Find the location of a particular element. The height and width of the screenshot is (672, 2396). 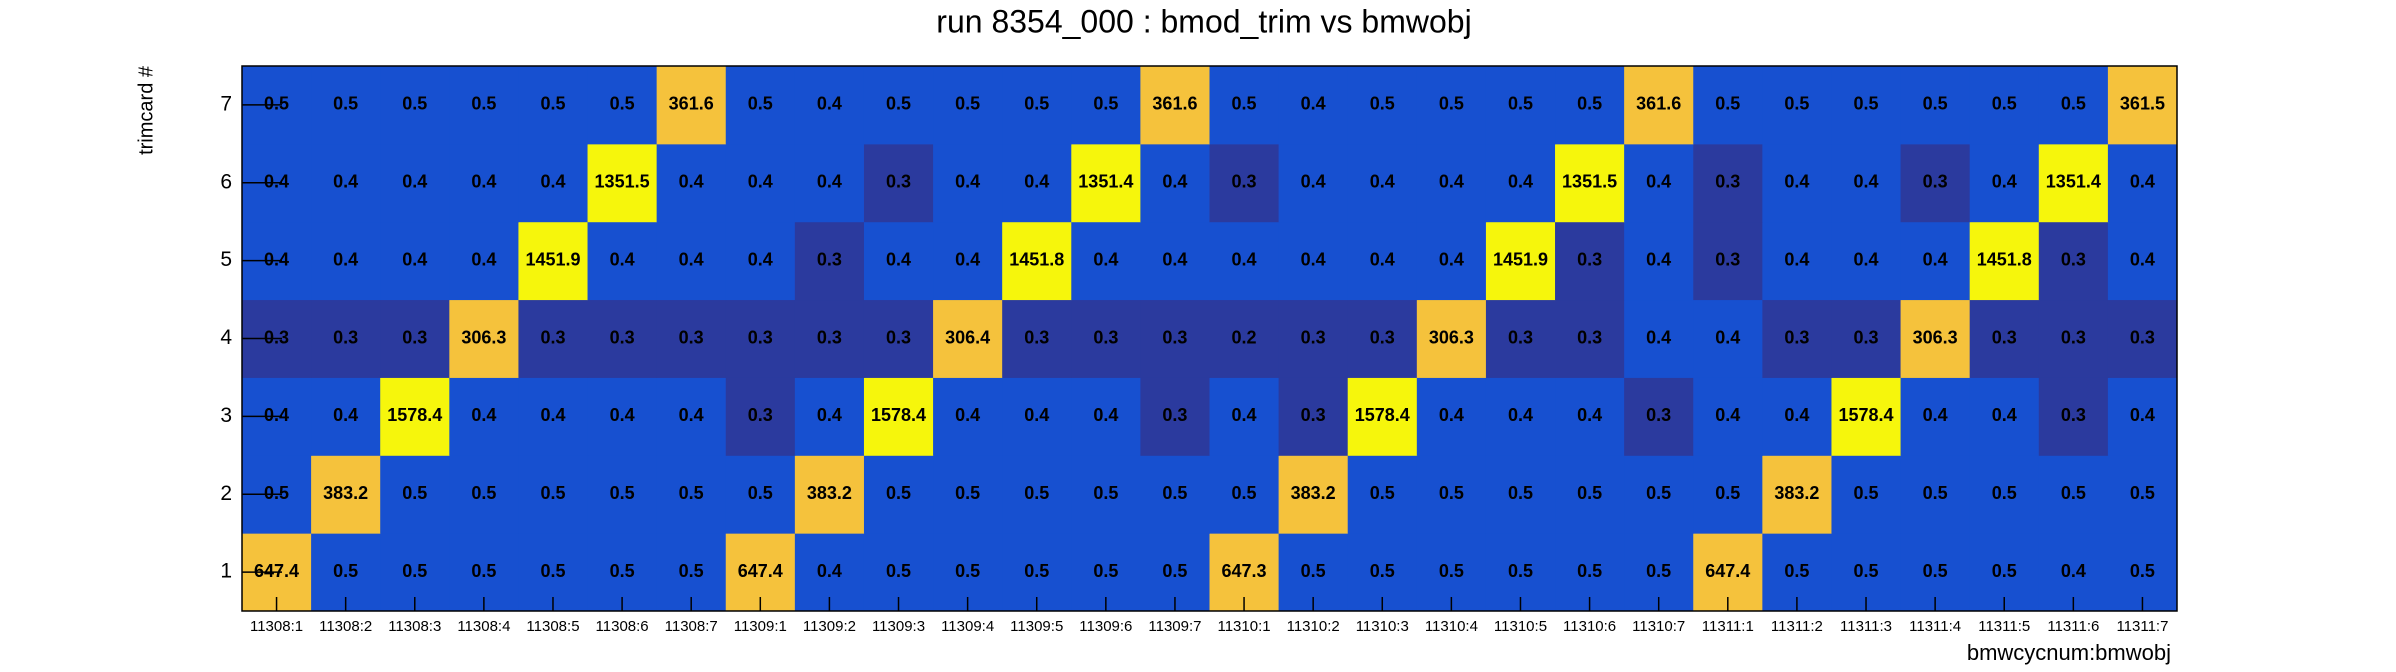

cell-label: 1451.8 is located at coordinates (1036, 259).